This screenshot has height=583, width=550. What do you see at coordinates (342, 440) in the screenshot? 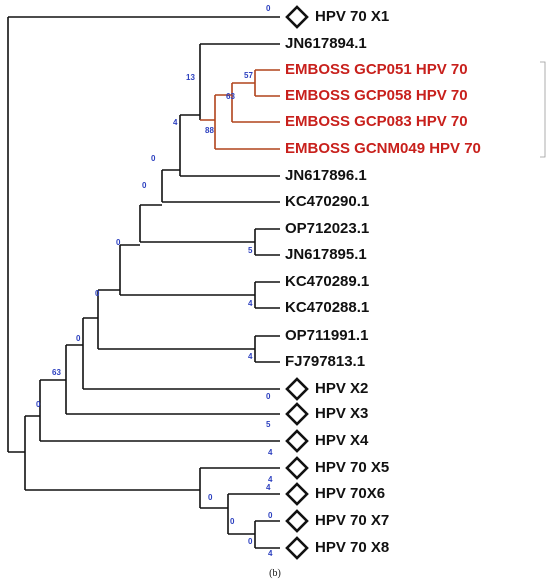
I see `leaf-label: HPV X4` at bounding box center [342, 440].